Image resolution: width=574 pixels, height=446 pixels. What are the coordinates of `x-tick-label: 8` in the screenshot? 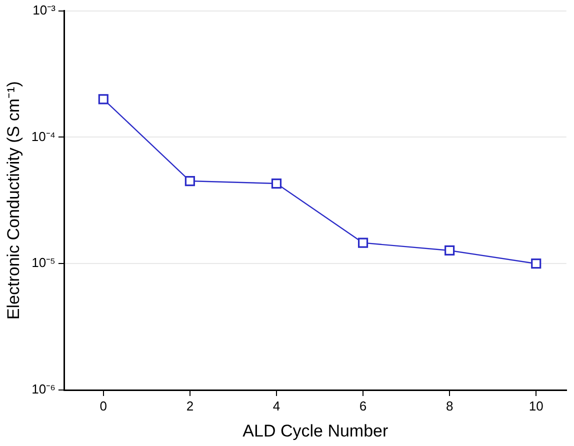 It's located at (450, 406).